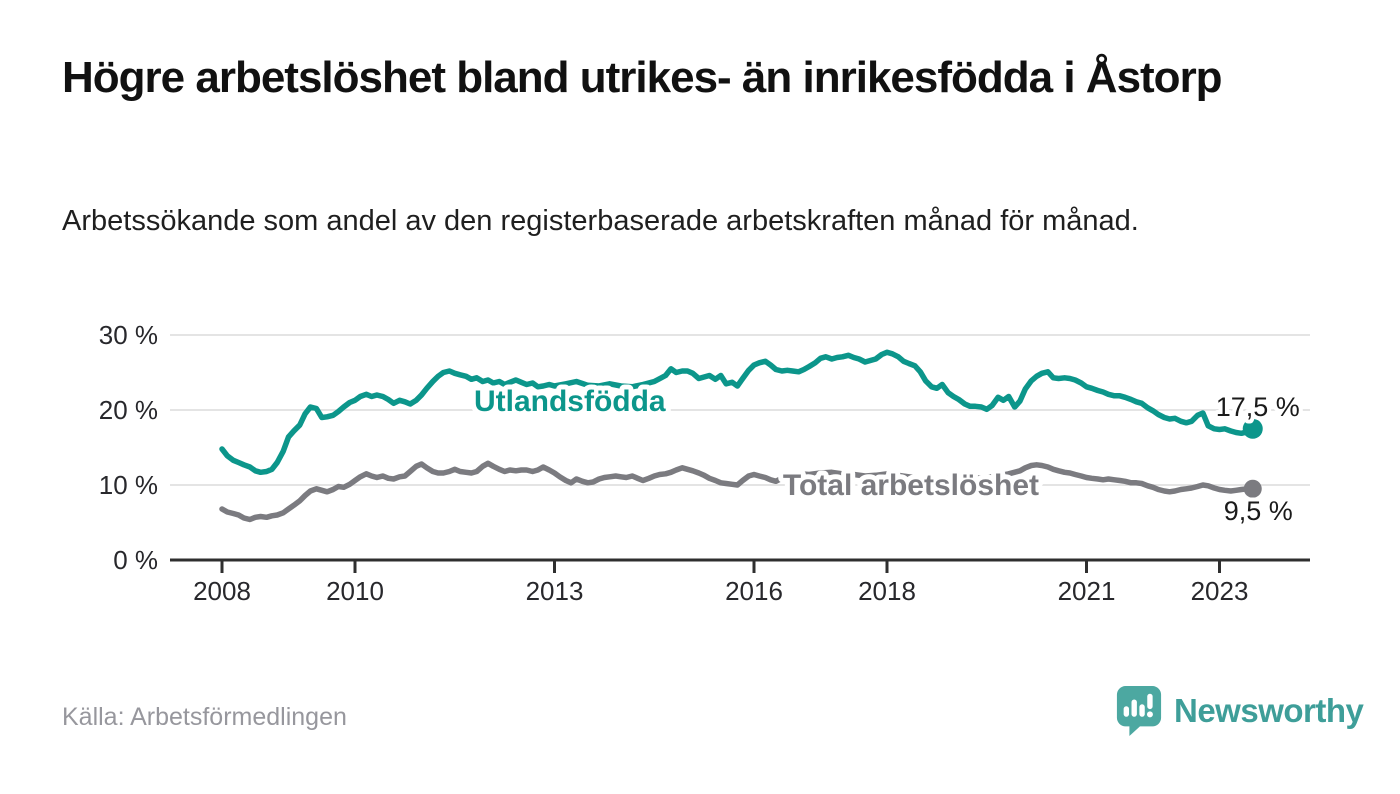 The height and width of the screenshot is (794, 1400). Describe the element at coordinates (555, 591) in the screenshot. I see `x-axis-label-2013: 2013` at that location.